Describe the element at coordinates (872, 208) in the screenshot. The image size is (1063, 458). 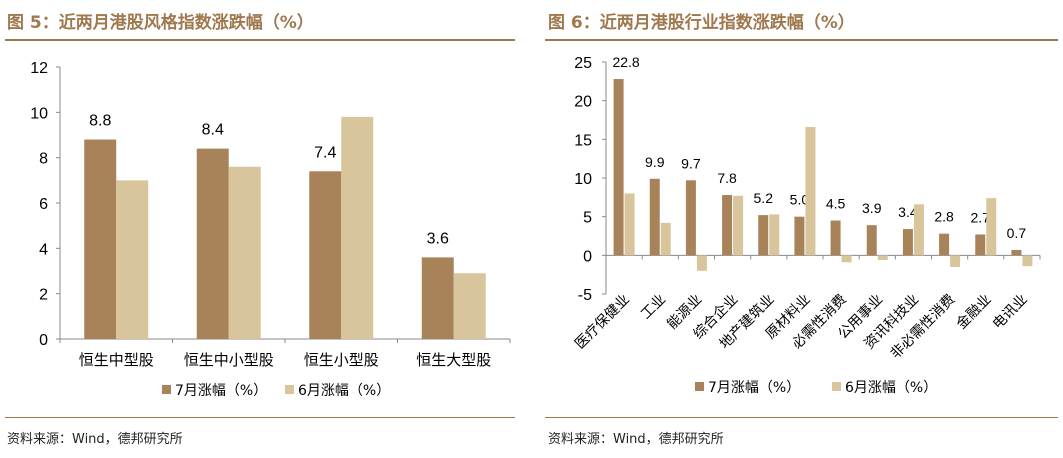
I see `right-data-label: 3.9` at that location.